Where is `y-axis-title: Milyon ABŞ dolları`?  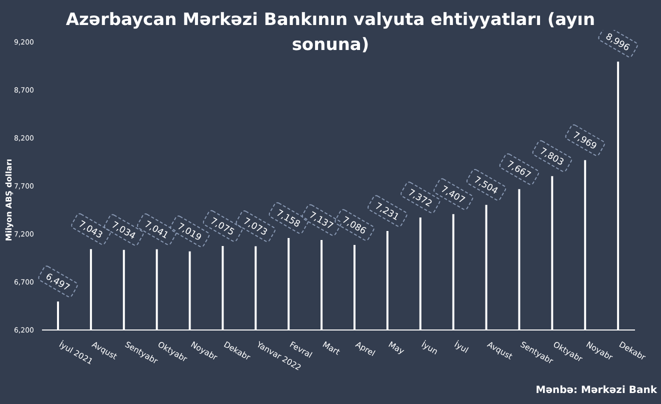
y-axis-title: Milyon ABŞ dolları is located at coordinates (9, 200).